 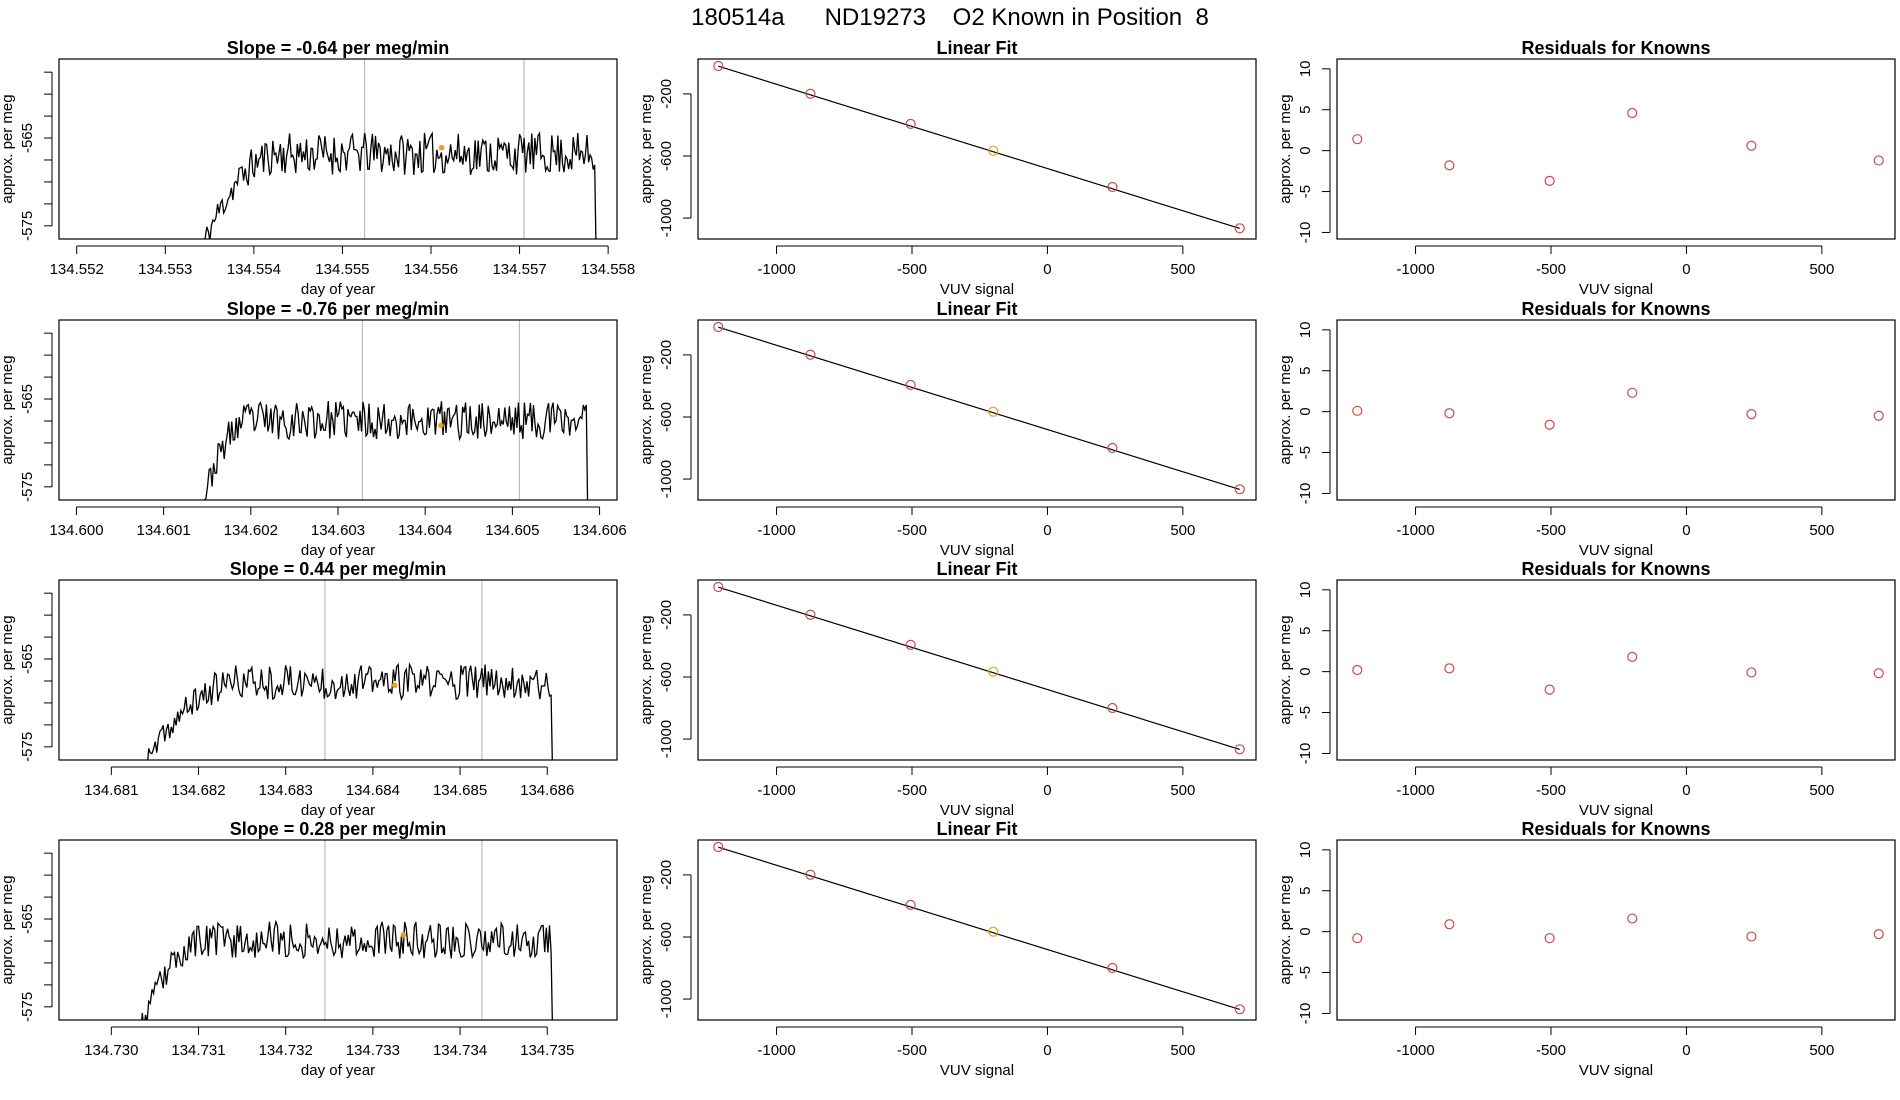 I want to click on y-tick-label: 0, so click(x=1305, y=411).